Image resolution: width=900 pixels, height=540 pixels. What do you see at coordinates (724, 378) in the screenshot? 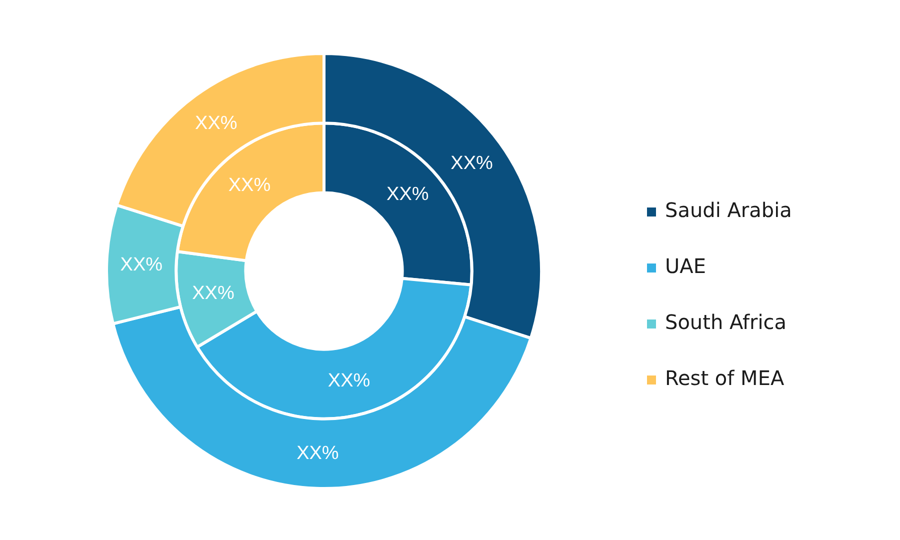
I see `legend-label: Rest of MEA` at bounding box center [724, 378].